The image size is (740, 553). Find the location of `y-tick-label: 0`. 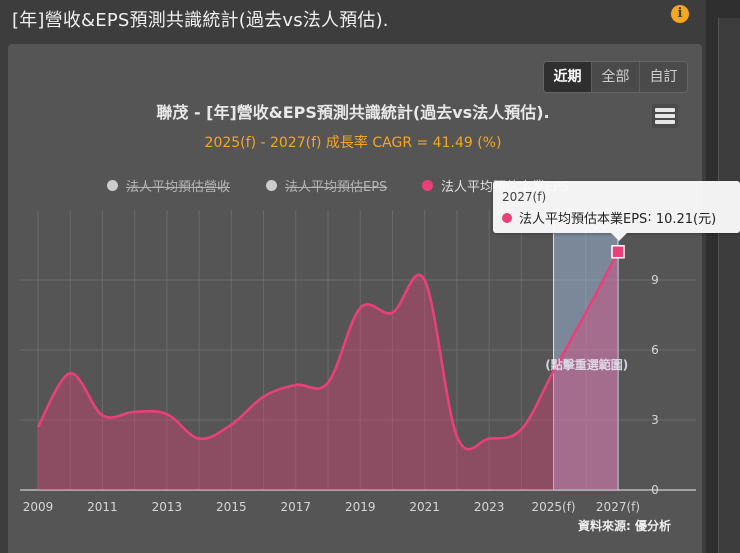

y-tick-label: 0 is located at coordinates (655, 490).